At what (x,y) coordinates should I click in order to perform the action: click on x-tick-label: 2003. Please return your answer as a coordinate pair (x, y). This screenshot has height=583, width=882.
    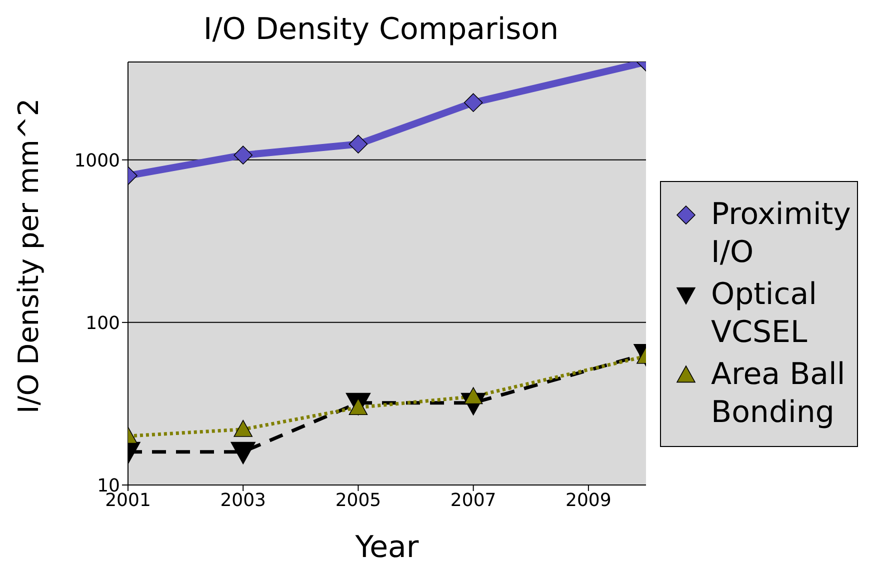
    Looking at the image, I should click on (243, 500).